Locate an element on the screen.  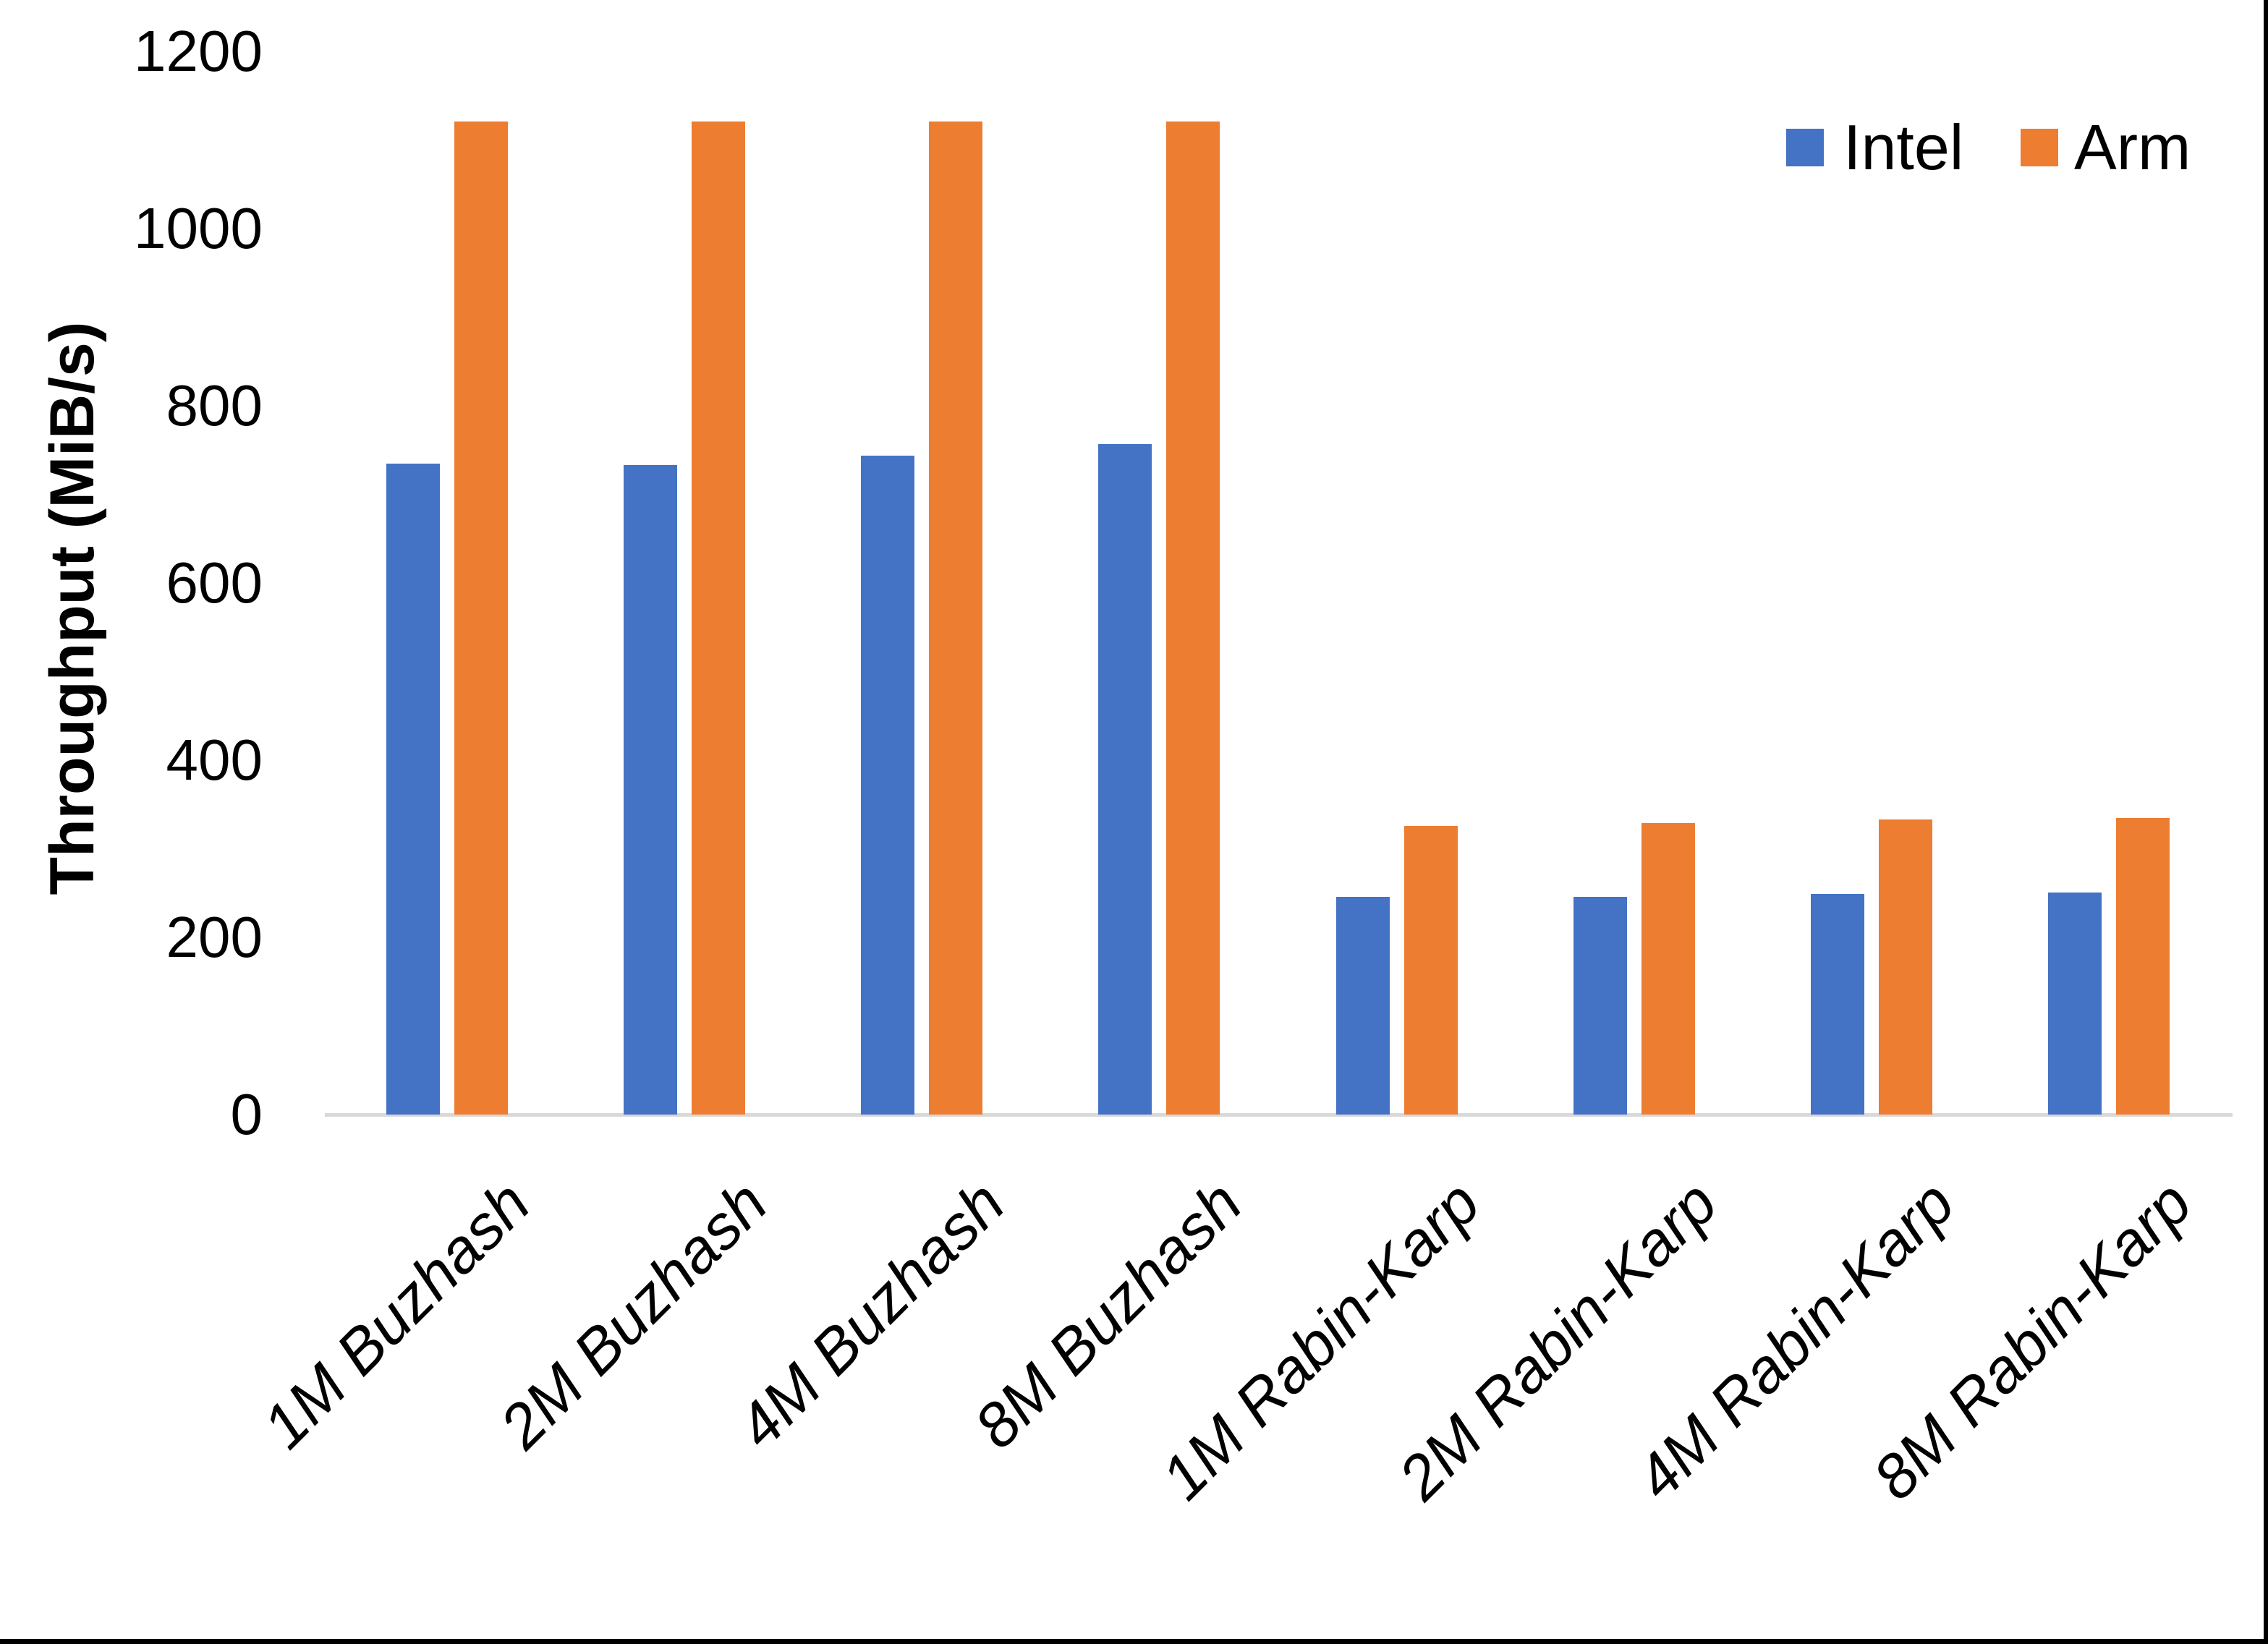
bar-arm-4m-rabin-karp is located at coordinates (1905, 967).